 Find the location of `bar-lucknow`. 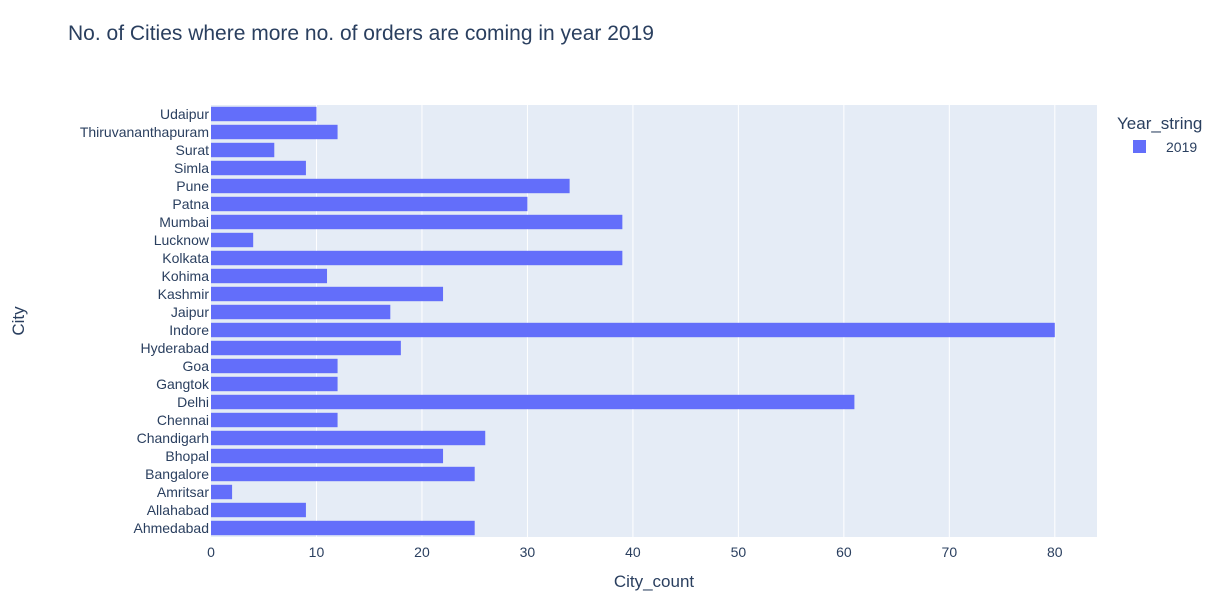

bar-lucknow is located at coordinates (232, 240).